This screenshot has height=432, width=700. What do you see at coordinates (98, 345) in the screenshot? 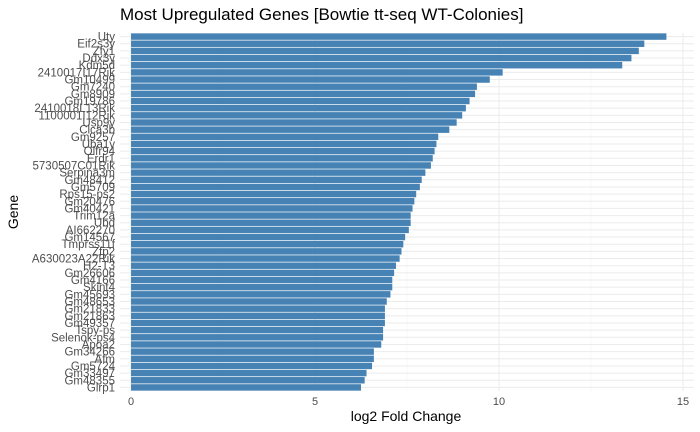
I see `y-tick-label: Apoa2` at bounding box center [98, 345].